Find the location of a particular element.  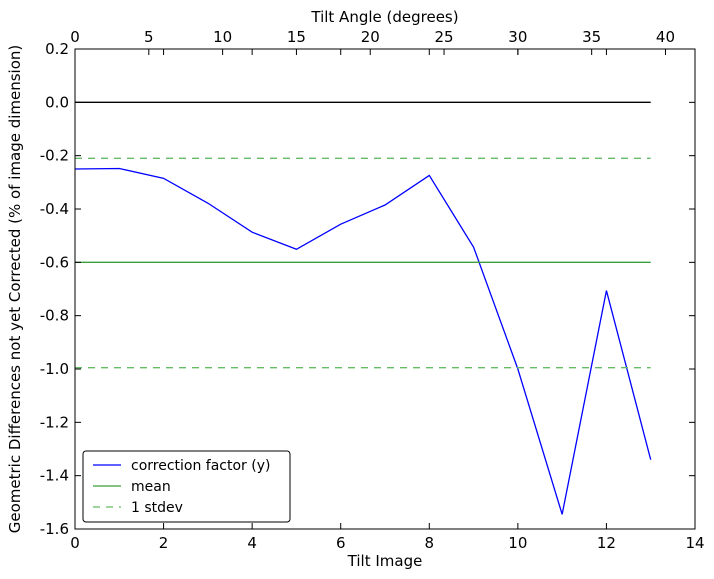

x-tick-label: 14 is located at coordinates (694, 543).